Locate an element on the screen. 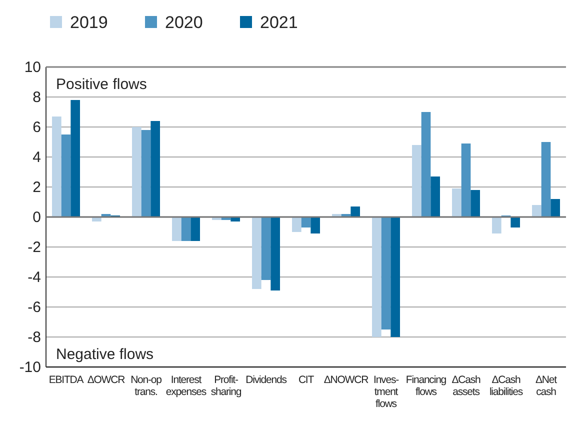 The image size is (576, 425). x-tick-label: Non-op trans. is located at coordinates (146, 386).